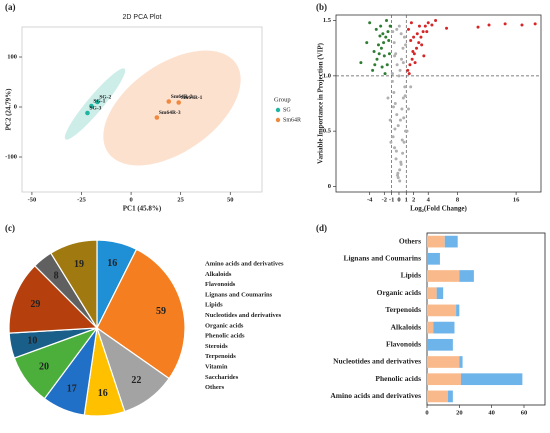 The image size is (550, 433). What do you see at coordinates (410, 240) in the screenshot?
I see `y-tick-label: Others` at bounding box center [410, 240].